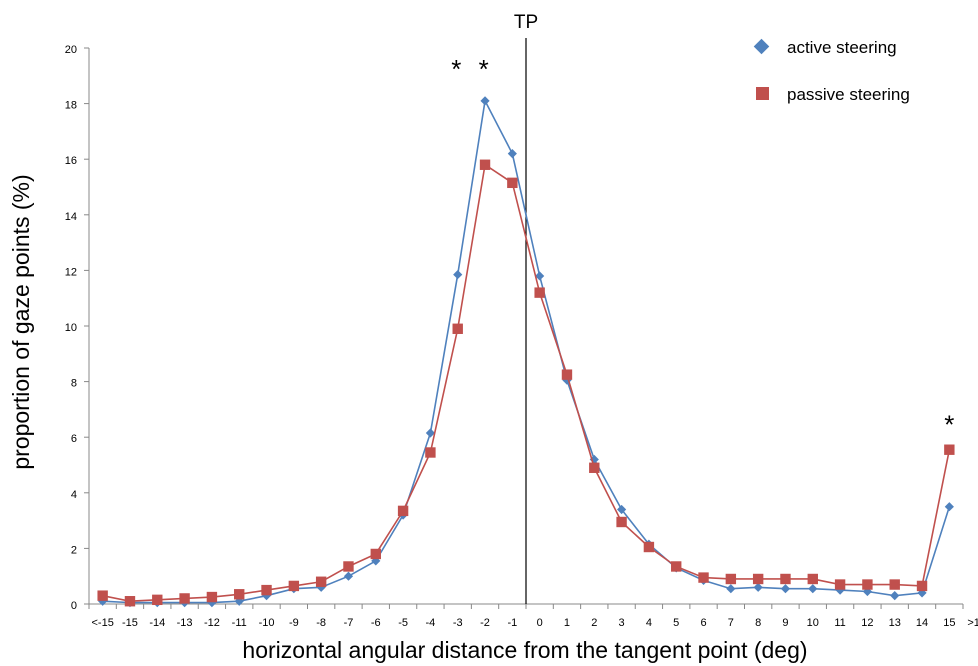  Describe the element at coordinates (949, 623) in the screenshot. I see `x-tick-label: 15` at that location.